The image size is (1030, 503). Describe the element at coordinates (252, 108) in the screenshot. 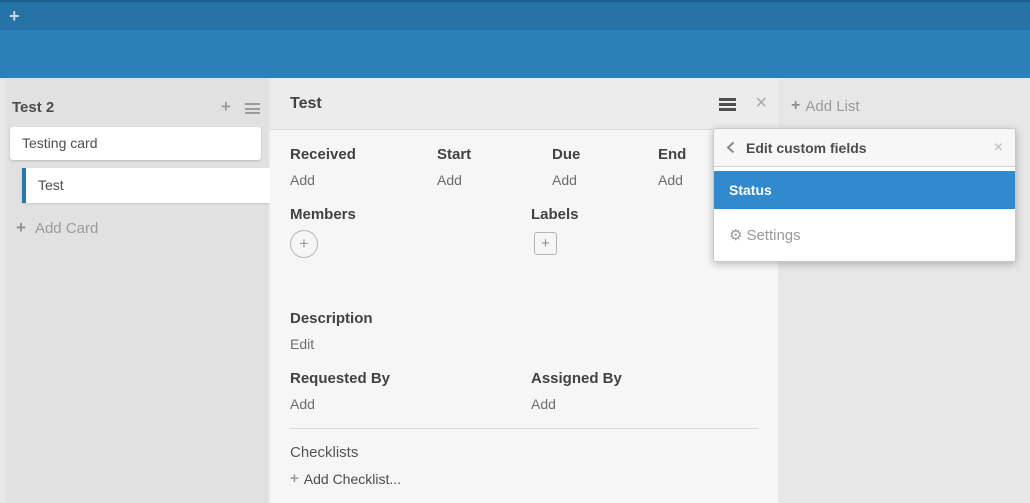

I see `list-menu-icon` at that location.